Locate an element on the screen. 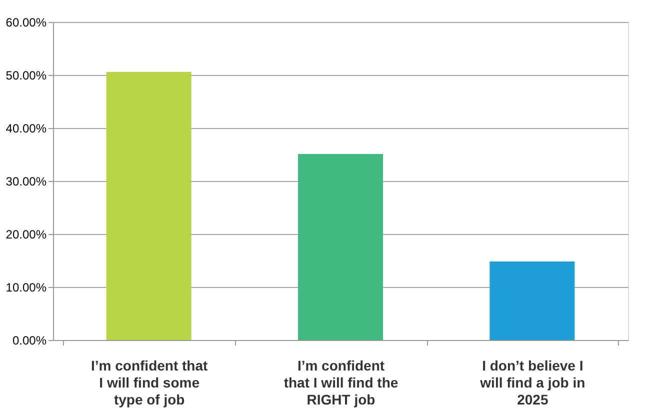 The width and height of the screenshot is (653, 409). y-tick-label: 10.00% is located at coordinates (26, 287).